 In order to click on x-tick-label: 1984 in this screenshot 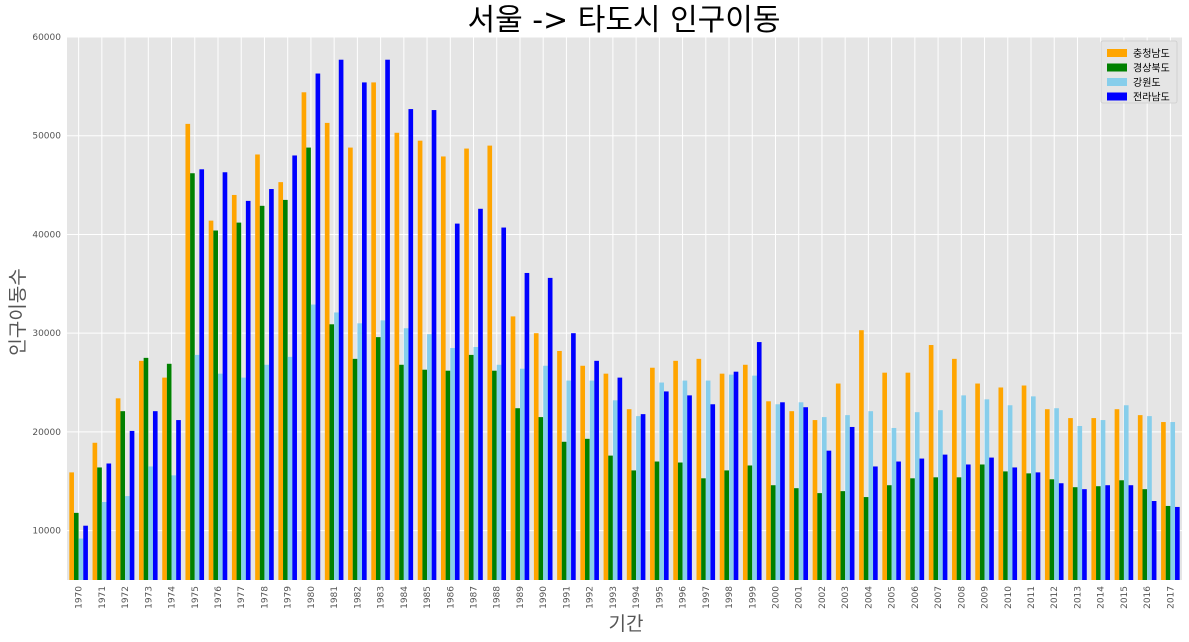, I will do `click(405, 597)`.